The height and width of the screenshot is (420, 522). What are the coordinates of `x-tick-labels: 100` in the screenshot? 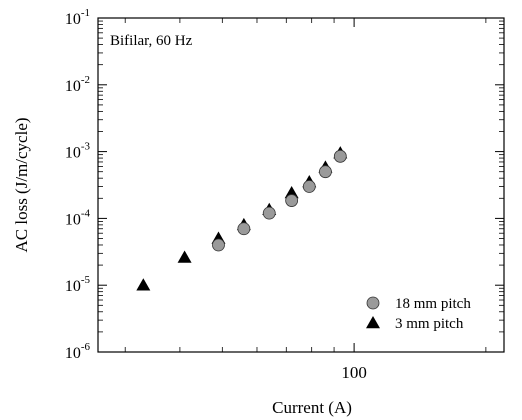 It's located at (354, 372).